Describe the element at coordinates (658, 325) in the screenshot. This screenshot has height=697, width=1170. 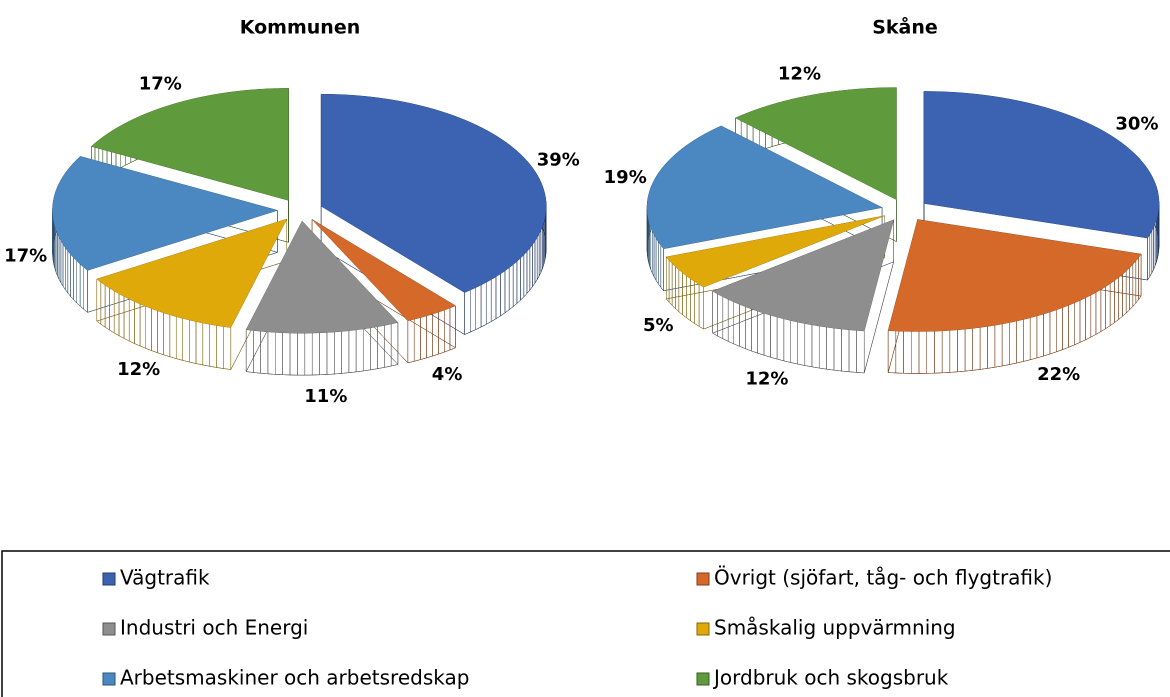
I see `data-label: 5%` at that location.